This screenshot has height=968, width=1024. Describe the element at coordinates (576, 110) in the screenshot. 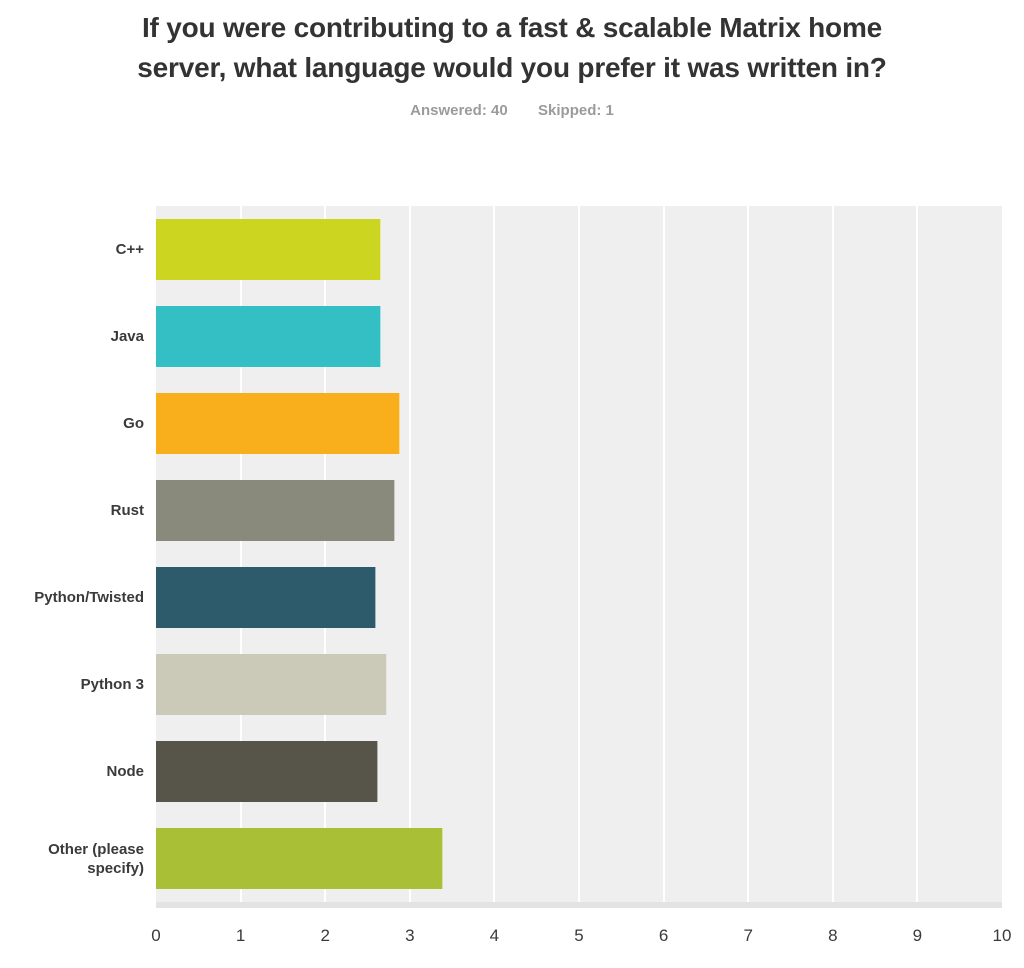

I see `skipped-count: Skipped: 1` at that location.